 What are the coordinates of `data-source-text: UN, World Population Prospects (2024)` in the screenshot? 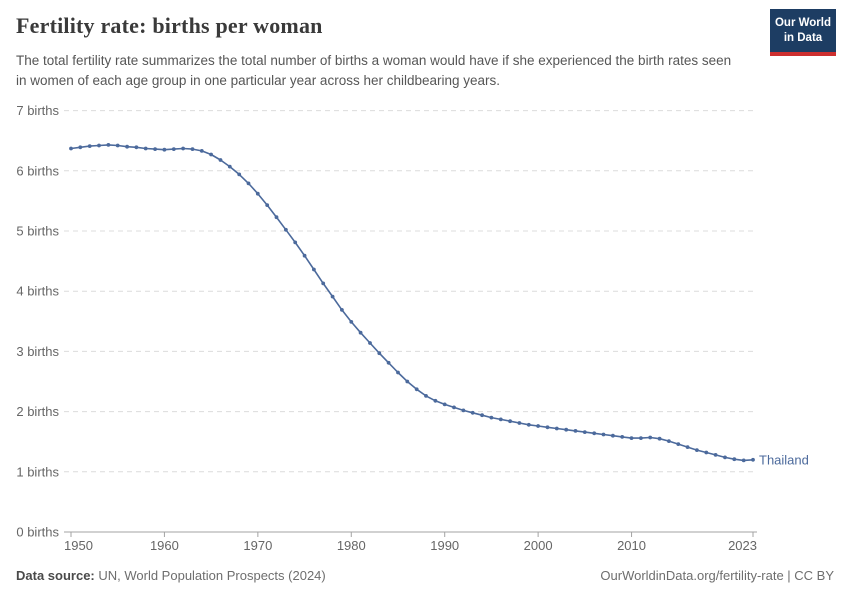 It's located at (210, 575).